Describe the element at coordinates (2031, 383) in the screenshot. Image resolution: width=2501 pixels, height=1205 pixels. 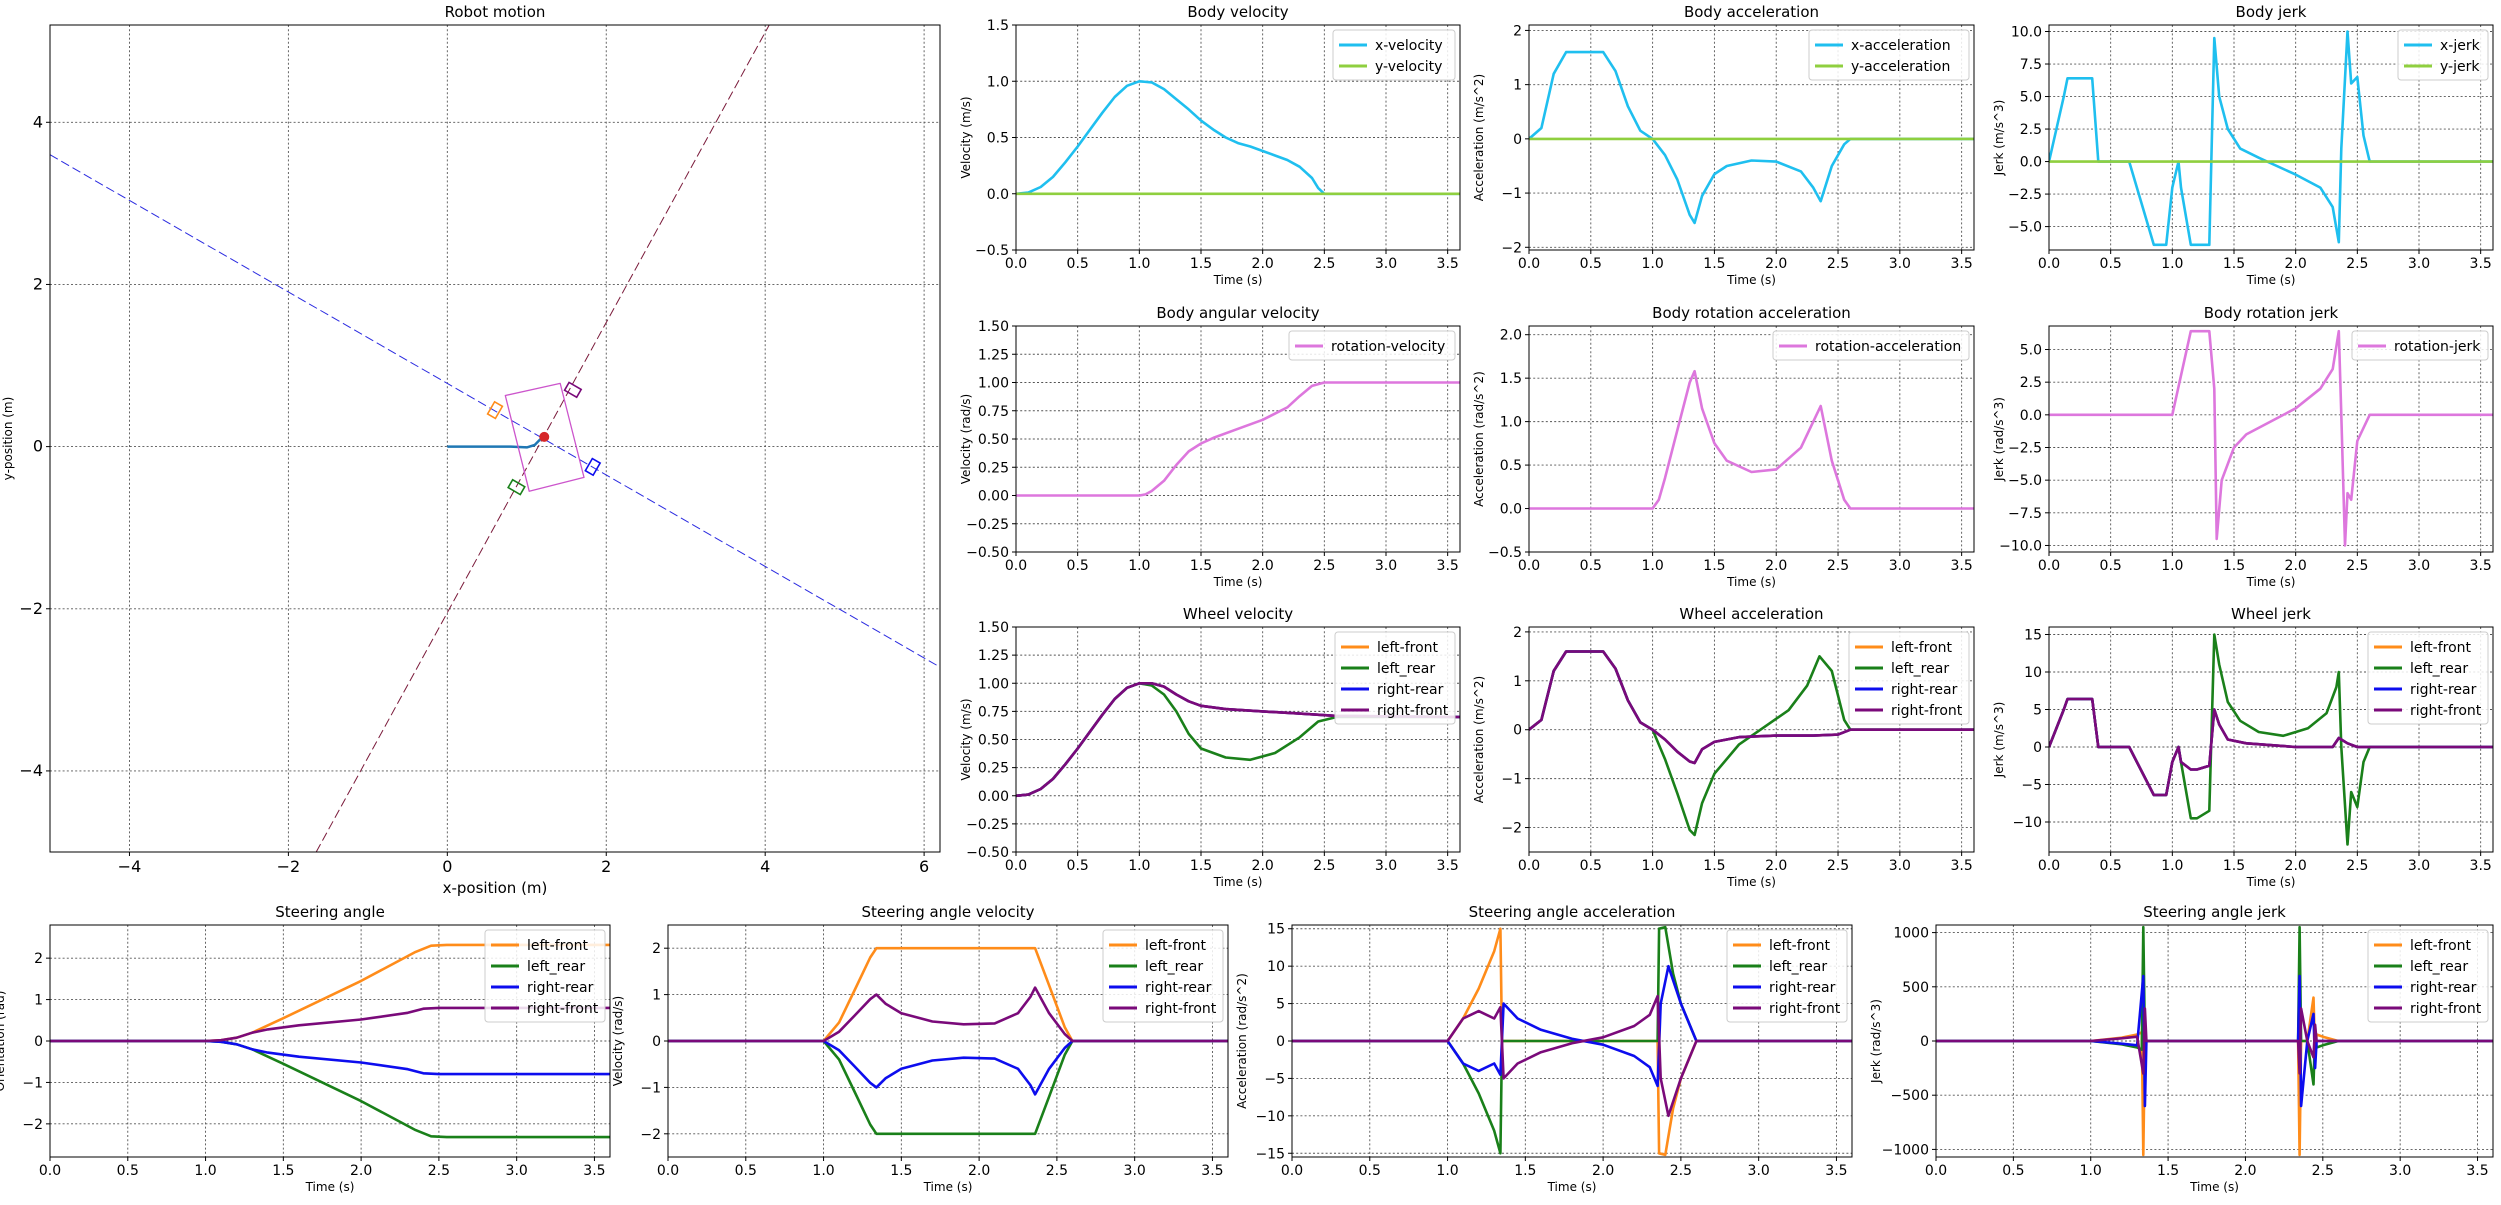
I see `y-tick-label: 2.5` at that location.